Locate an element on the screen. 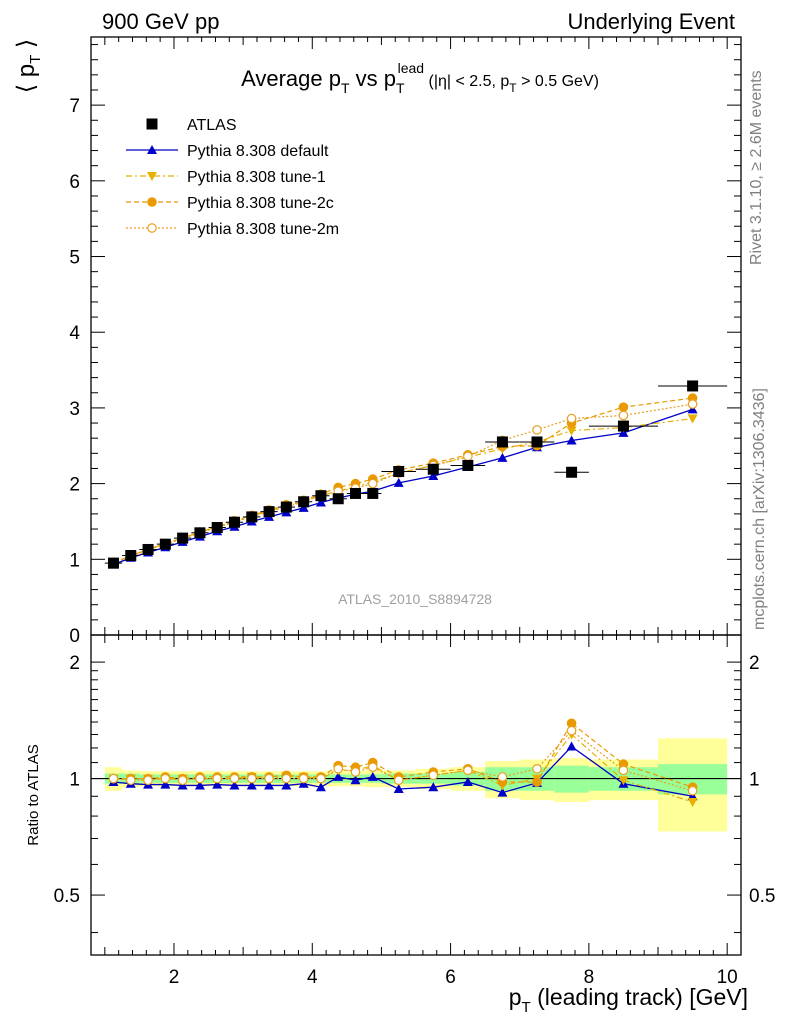 Image resolution: width=786 pixels, height=1029 pixels. y-tick-label: 3 is located at coordinates (74, 409).